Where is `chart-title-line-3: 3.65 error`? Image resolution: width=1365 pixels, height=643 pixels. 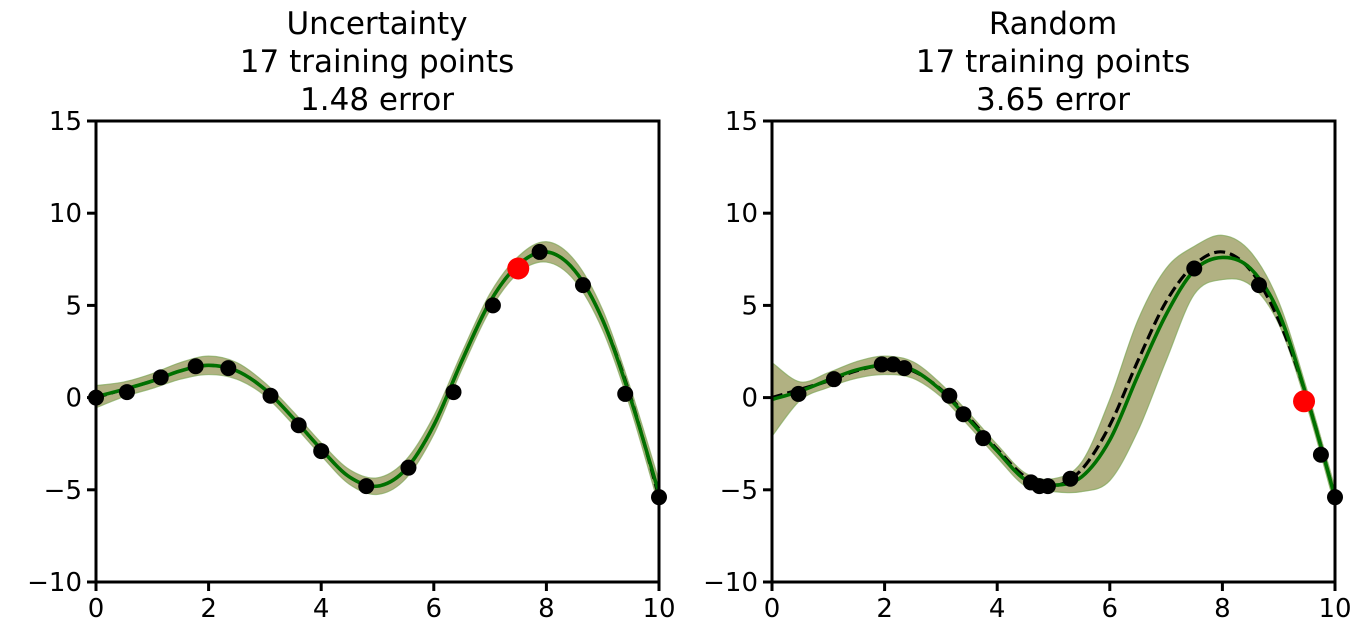 chart-title-line-3: 3.65 error is located at coordinates (1053, 100).